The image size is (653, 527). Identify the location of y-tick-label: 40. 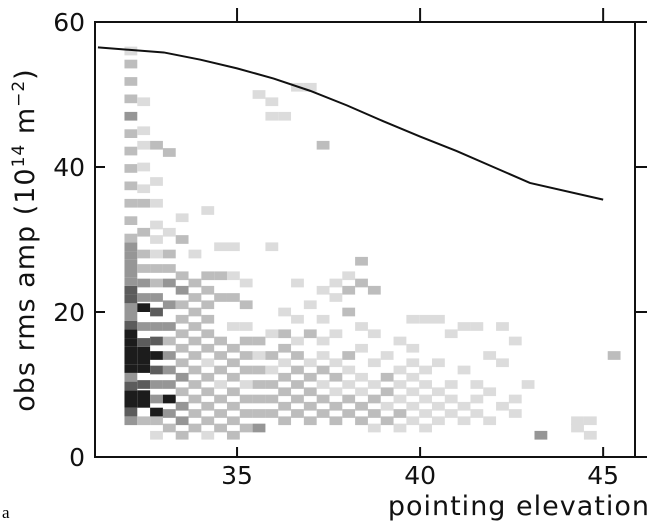
(69, 167).